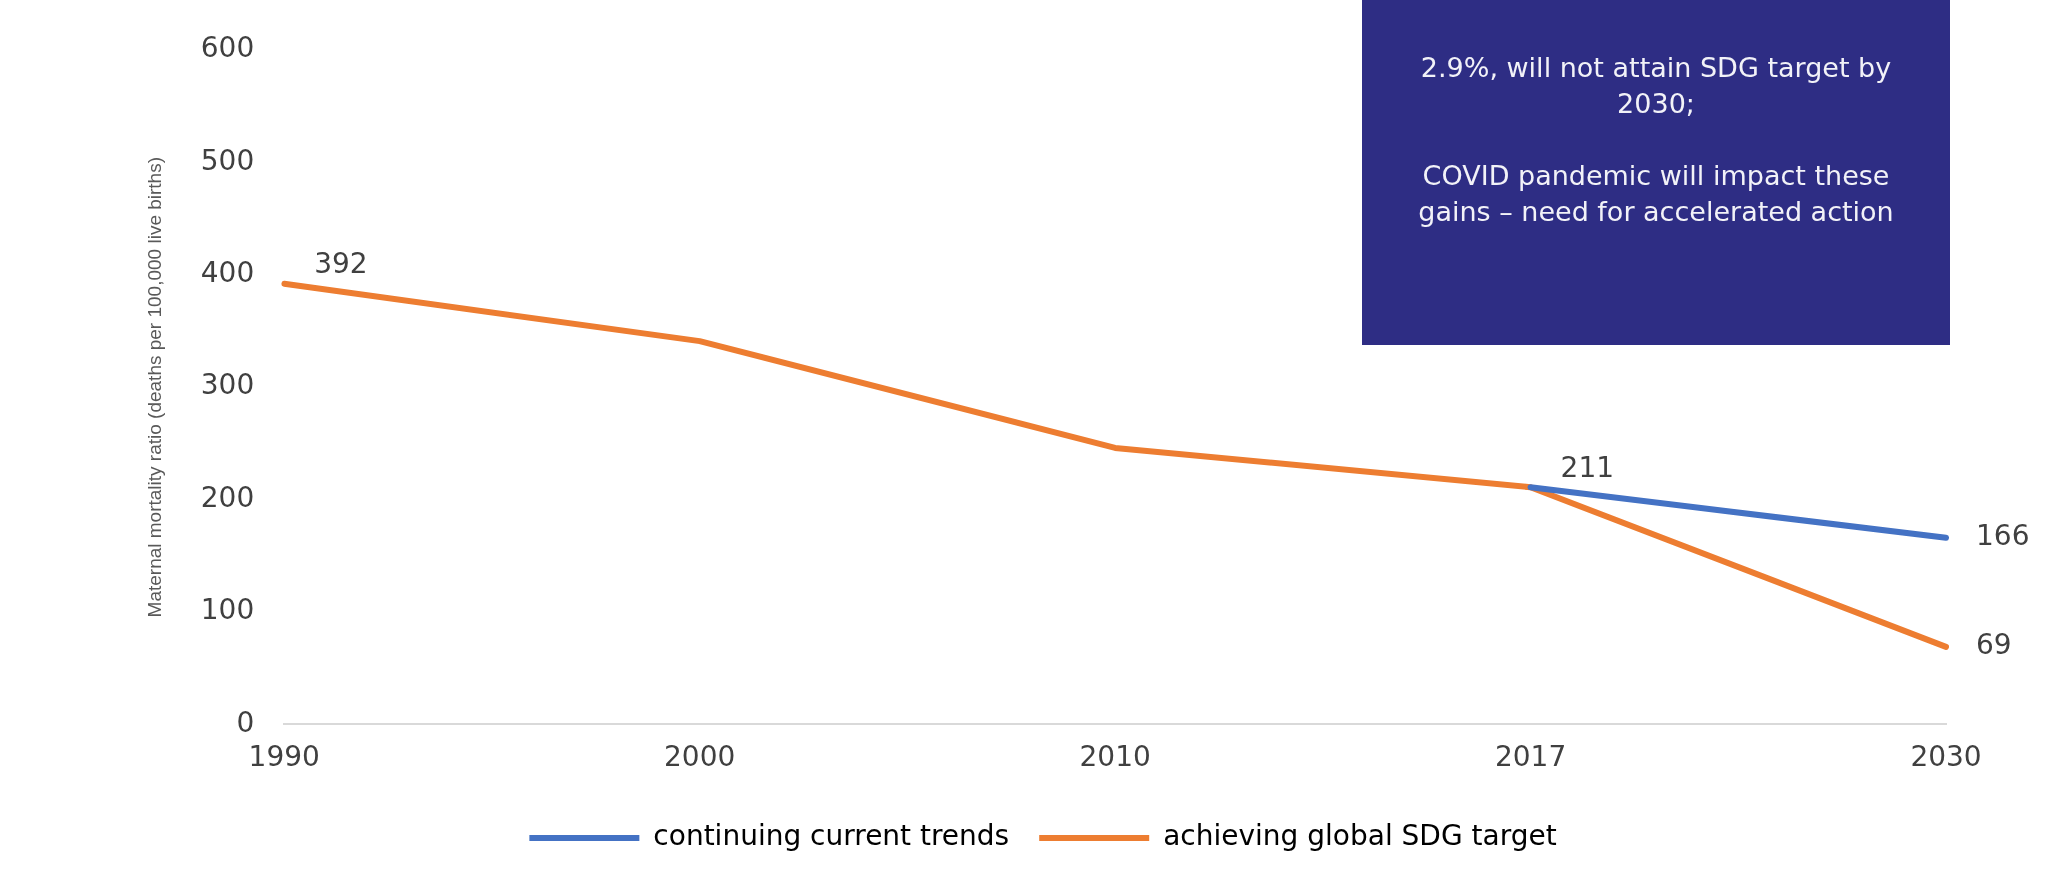  What do you see at coordinates (227, 48) in the screenshot?
I see `y-tick-label: 600` at bounding box center [227, 48].